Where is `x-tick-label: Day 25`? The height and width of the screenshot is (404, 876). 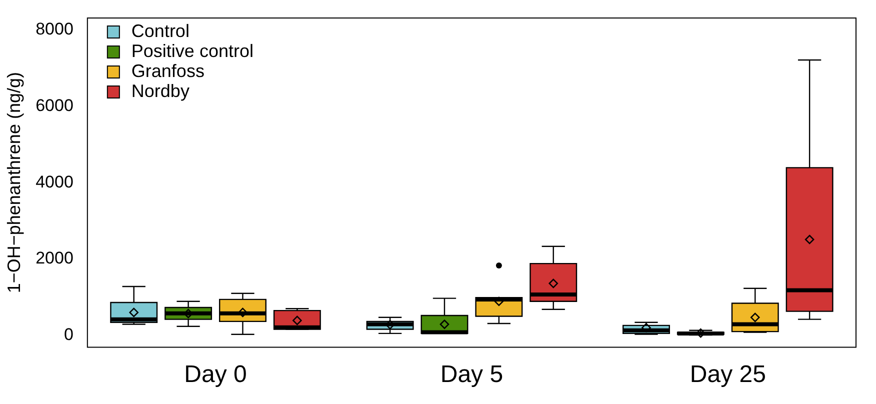
x-tick-label: Day 25 is located at coordinates (728, 374).